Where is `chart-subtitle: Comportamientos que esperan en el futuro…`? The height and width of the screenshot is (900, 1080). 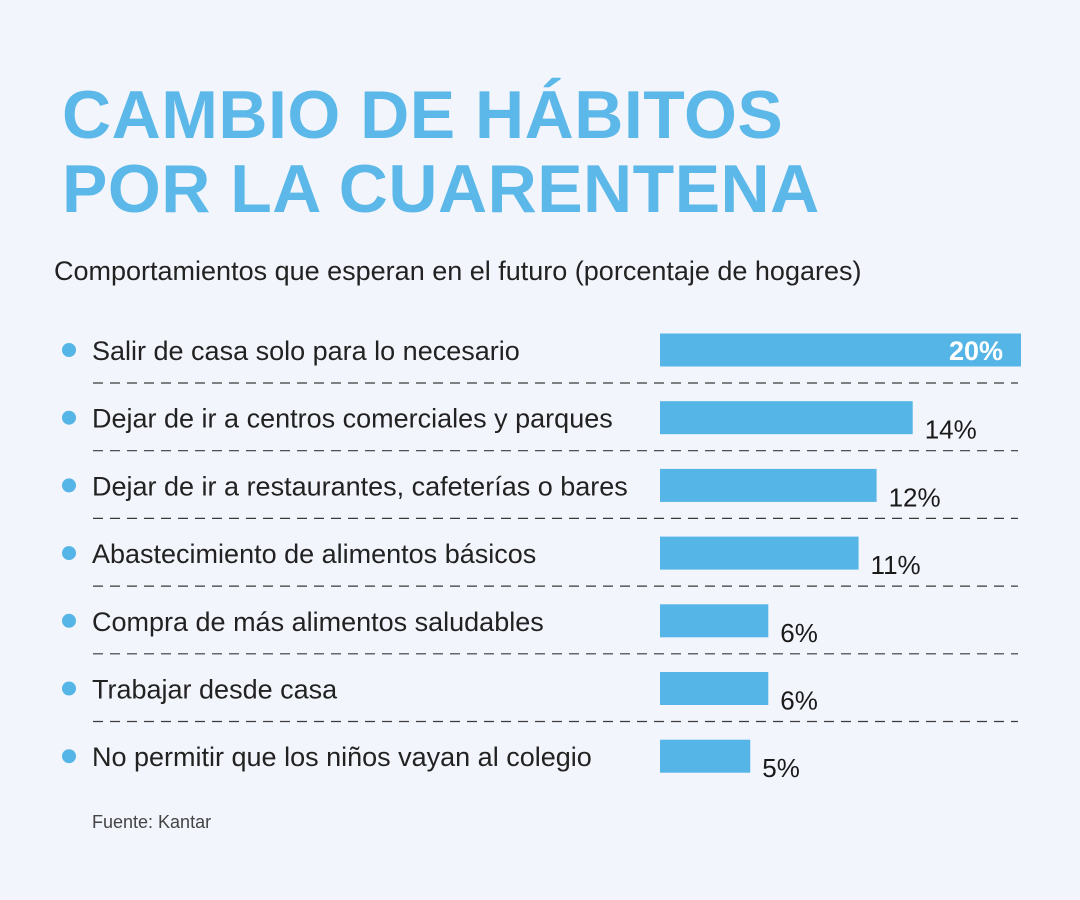 chart-subtitle: Comportamientos que esperan en el futuro… is located at coordinates (458, 271).